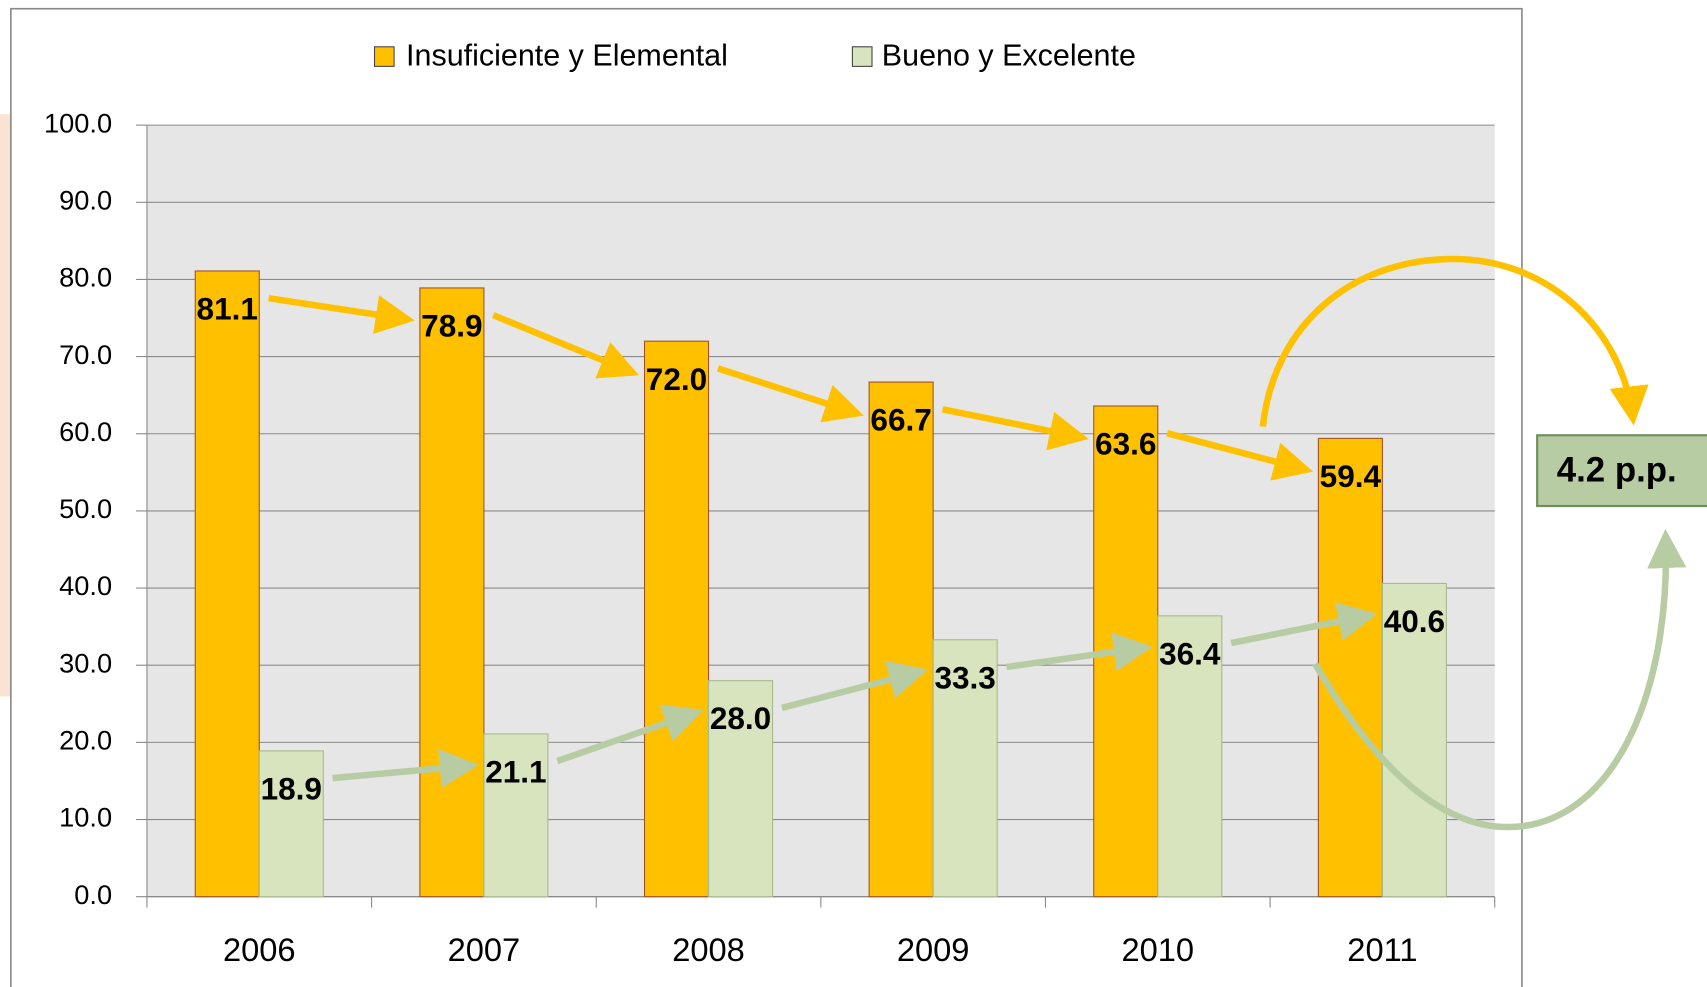  I want to click on data-label: 18.9, so click(291, 788).